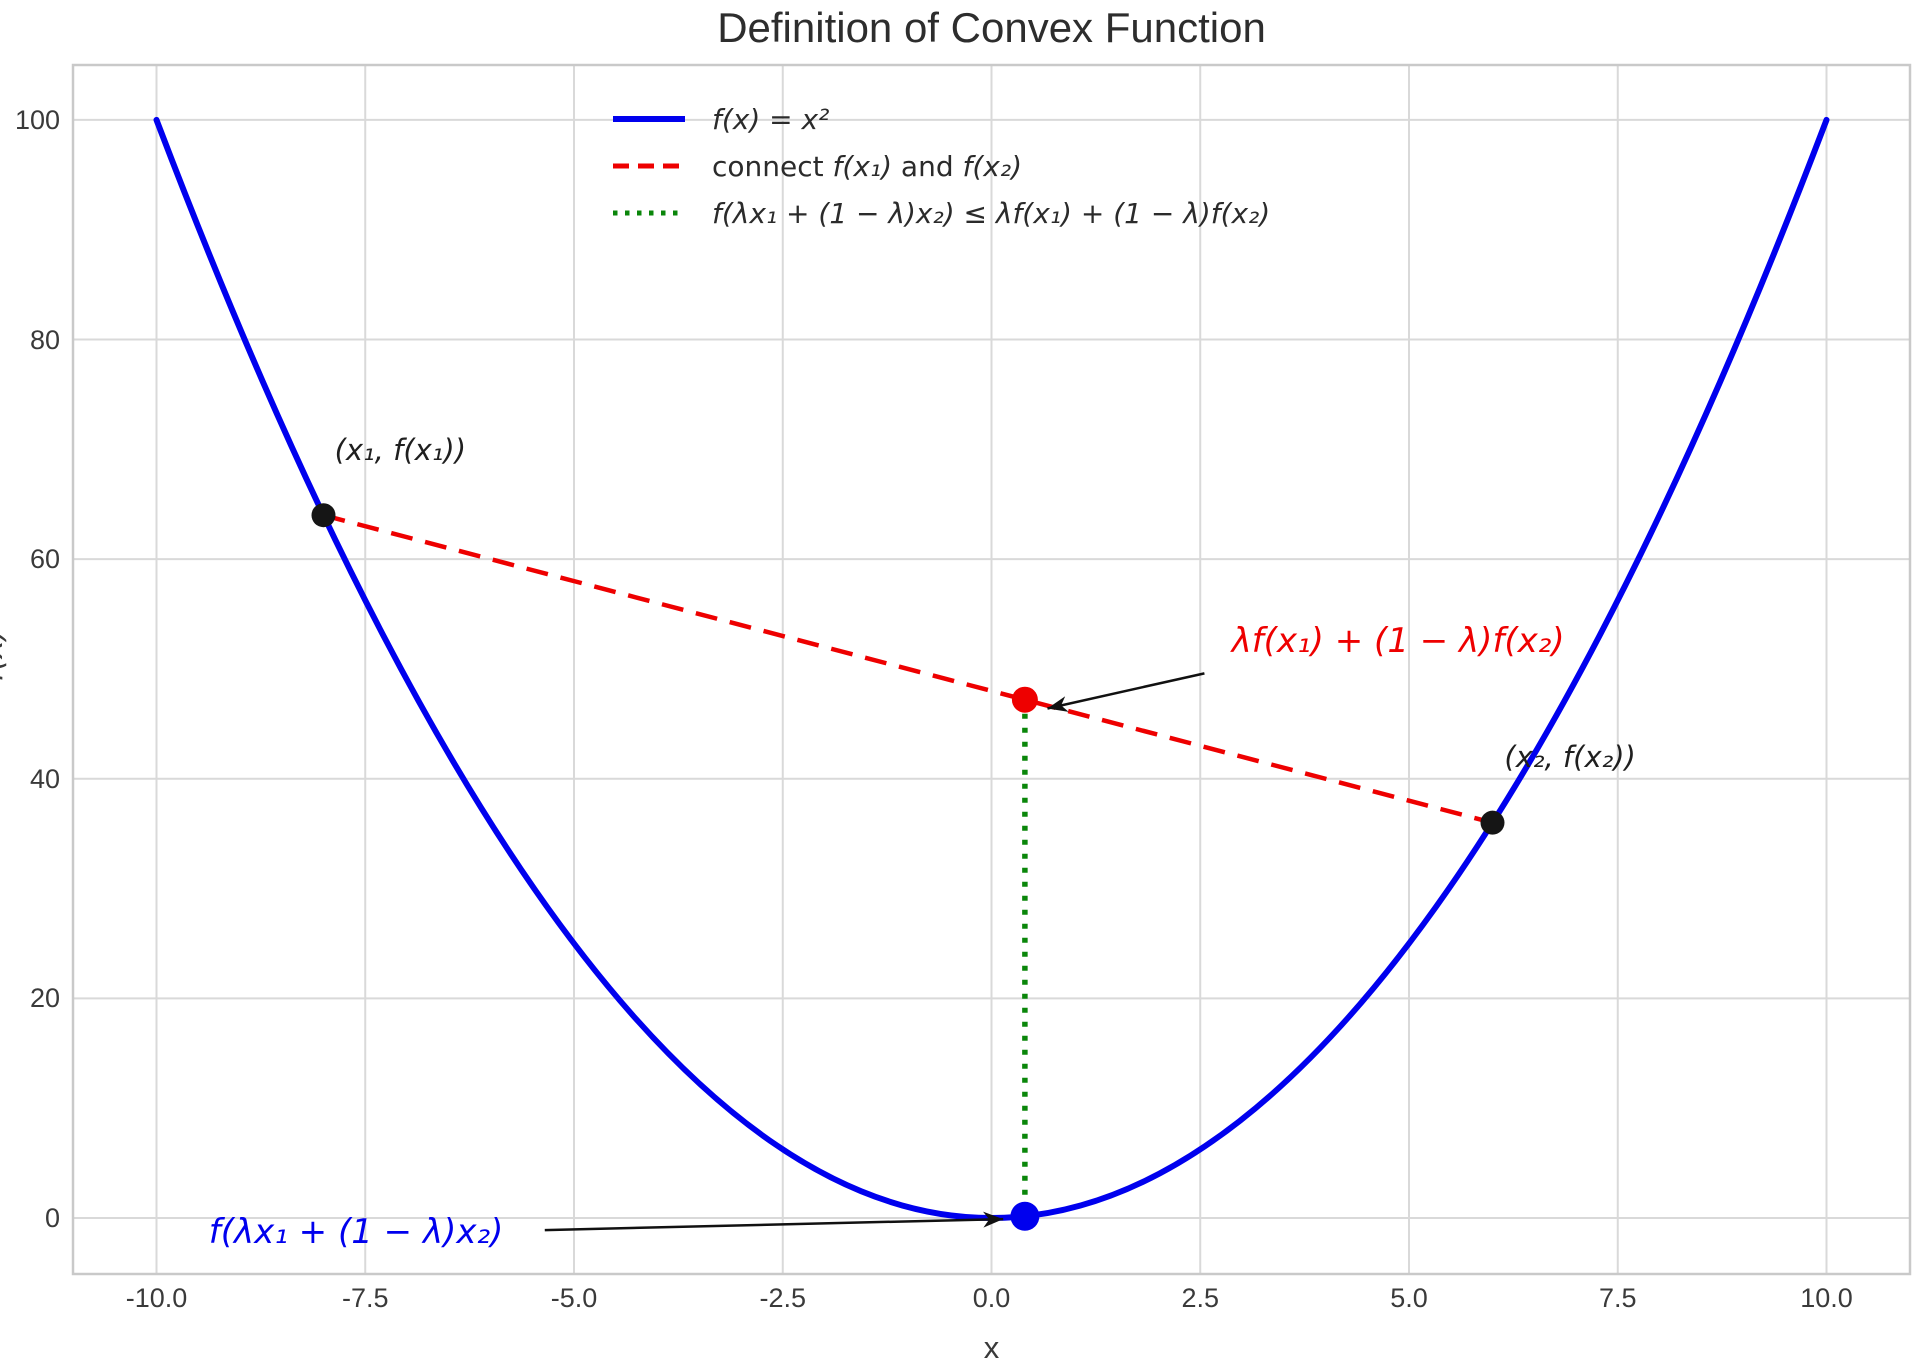 This screenshot has height=1372, width=1928. I want to click on legend-secant: connect f(x₁) and f(x₂), so click(941, 166).